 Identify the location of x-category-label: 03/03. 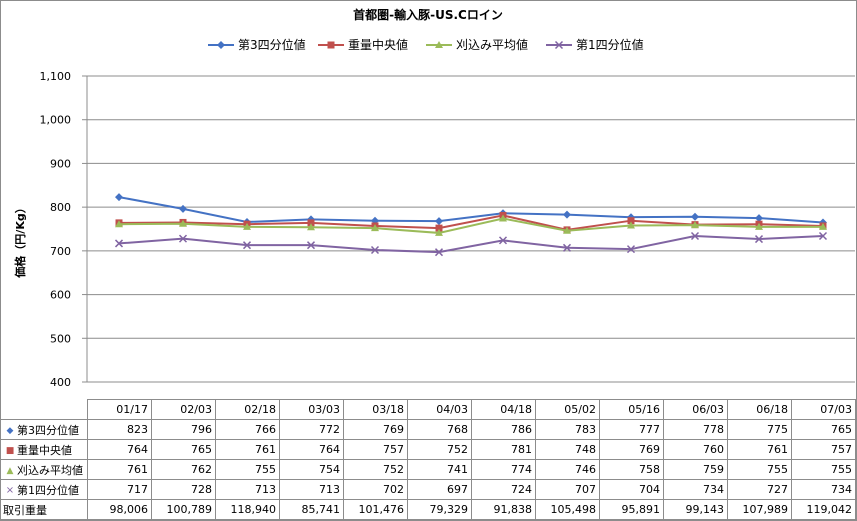
(311, 409).